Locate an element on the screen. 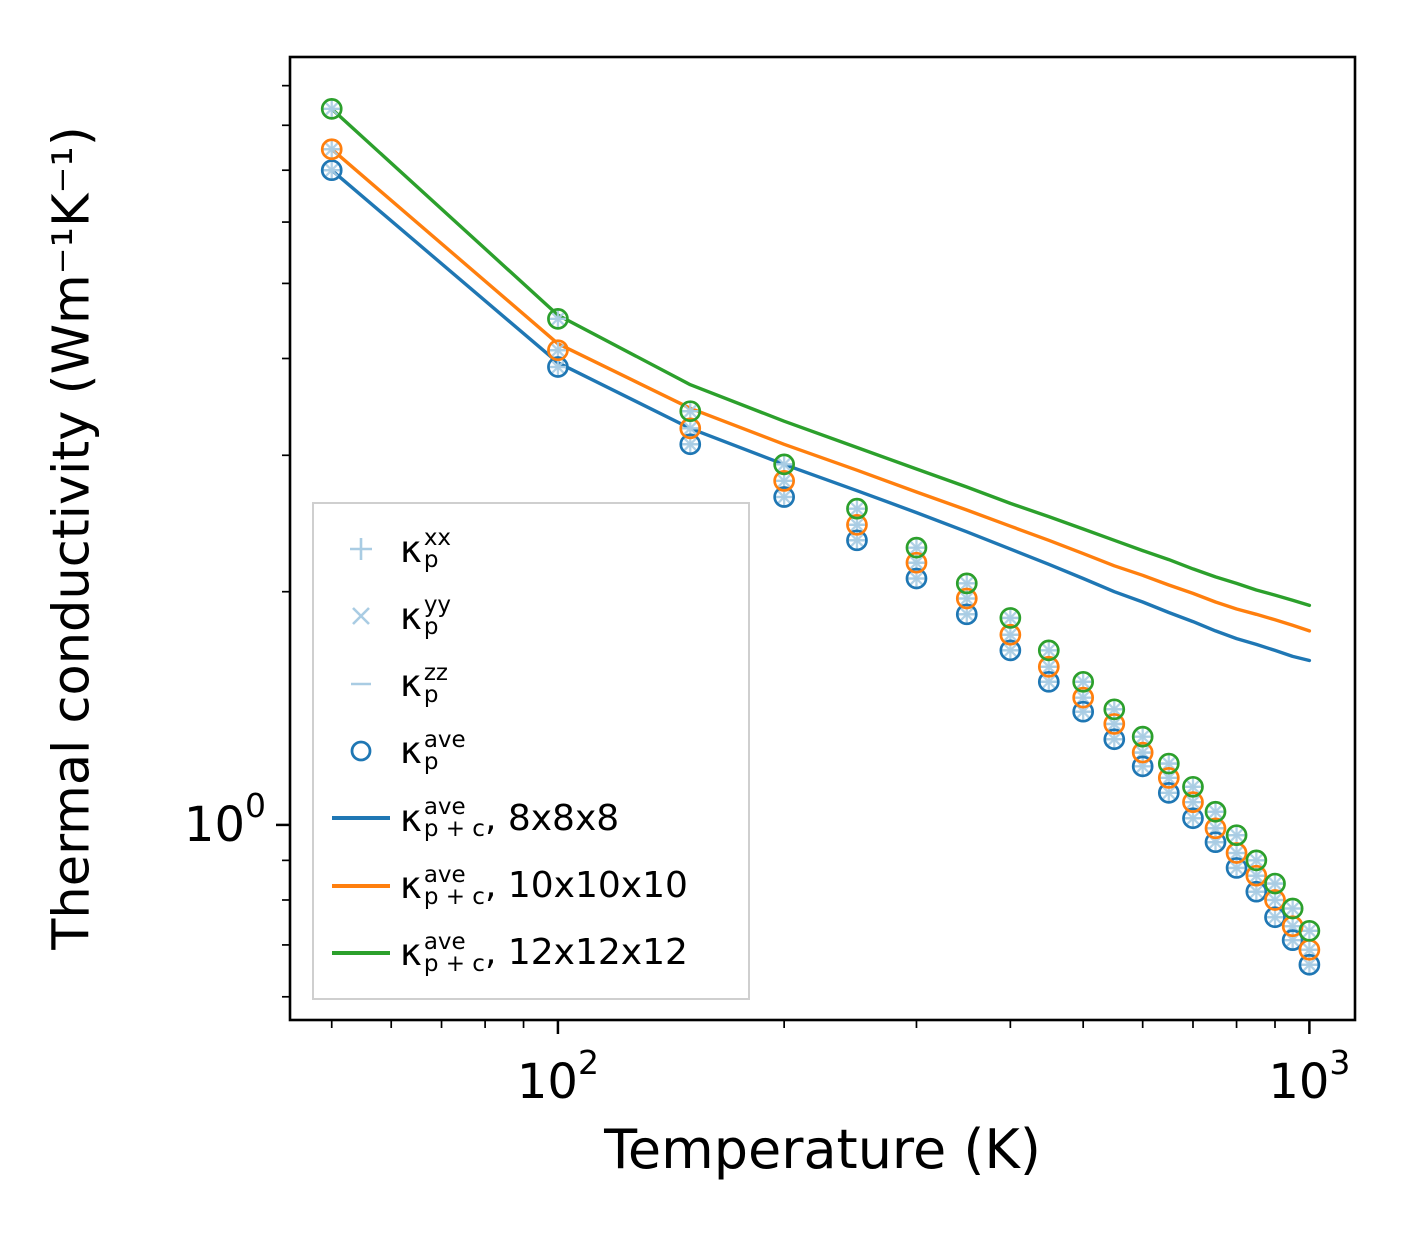 The width and height of the screenshot is (1421, 1254). legend-label: κ ave p + c, 8x8x8 is located at coordinates (510, 818).